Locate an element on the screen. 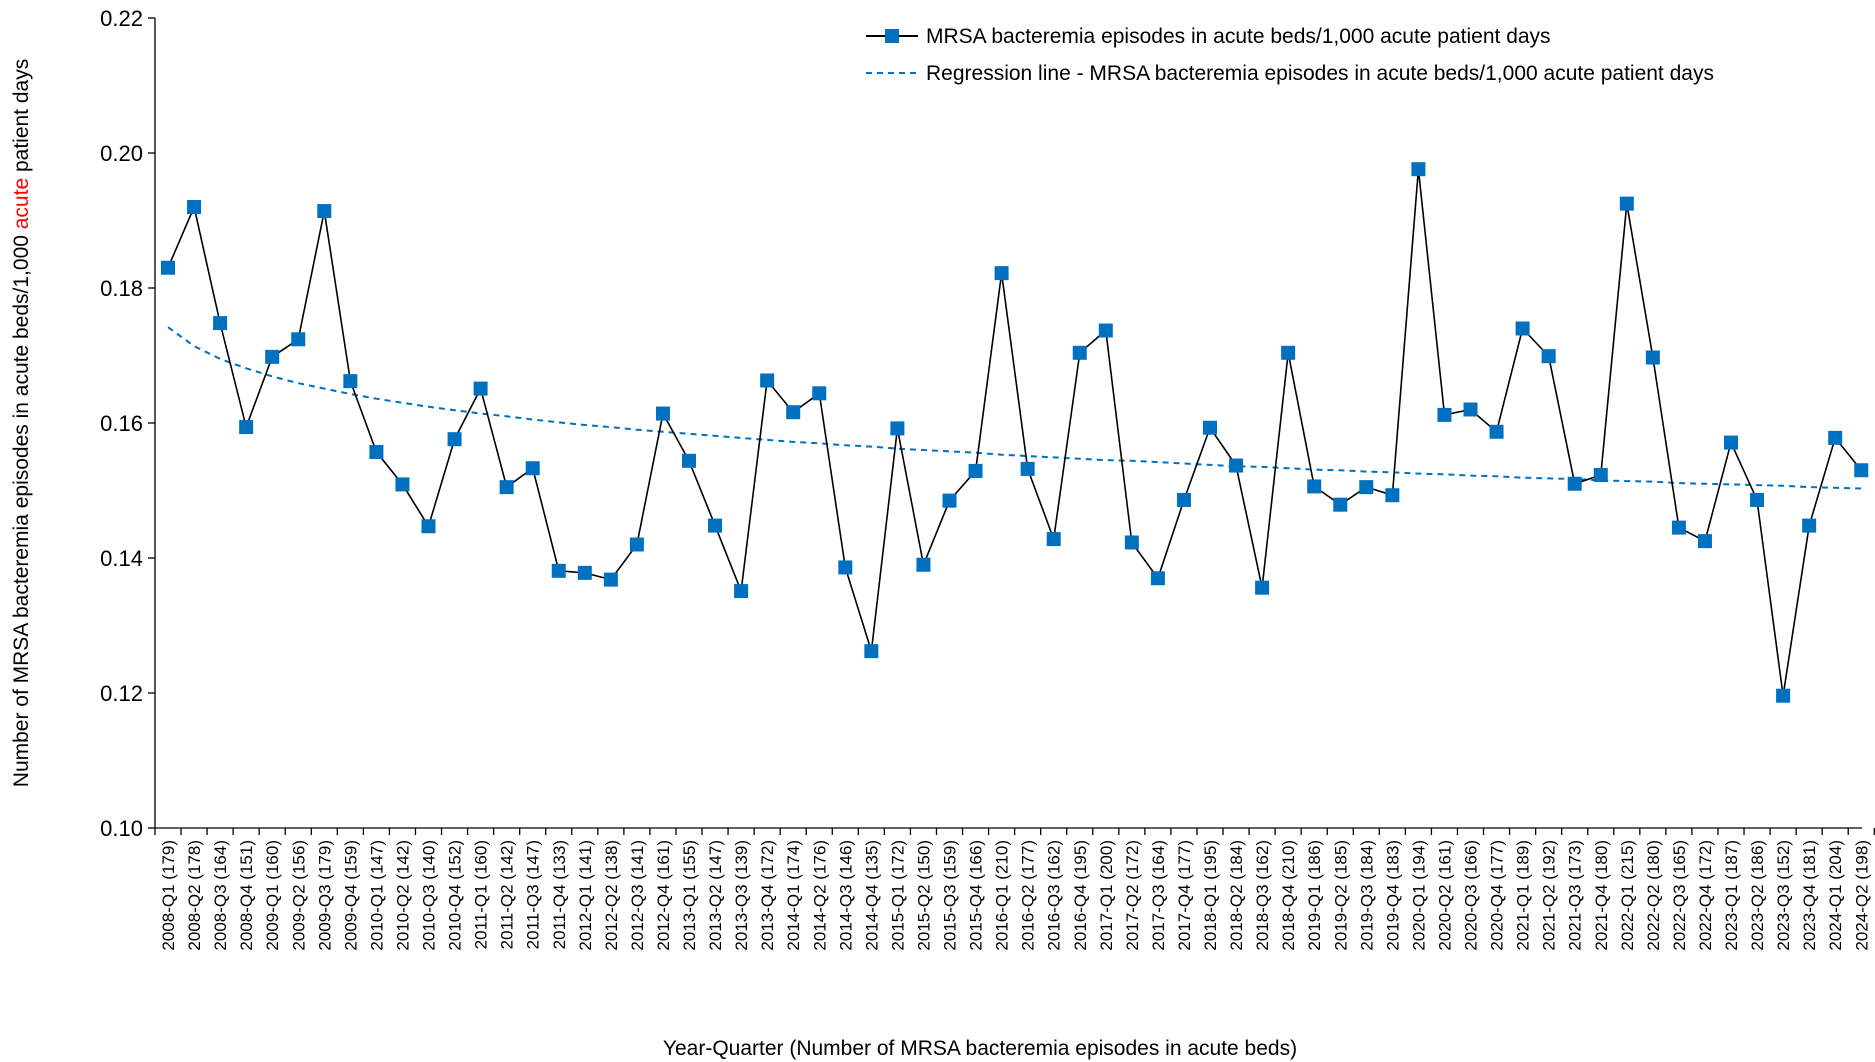 This screenshot has height=1062, width=1875. x-tick-label: 2023-Q3 (152) is located at coordinates (1783, 895).